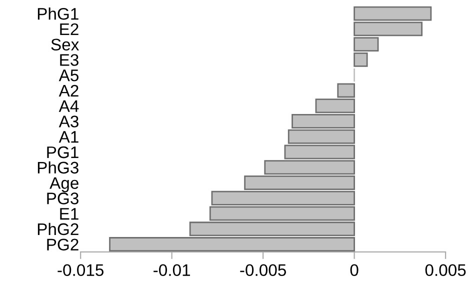 This screenshot has height=293, width=474. I want to click on y-tick-label: PG3, so click(62, 198).